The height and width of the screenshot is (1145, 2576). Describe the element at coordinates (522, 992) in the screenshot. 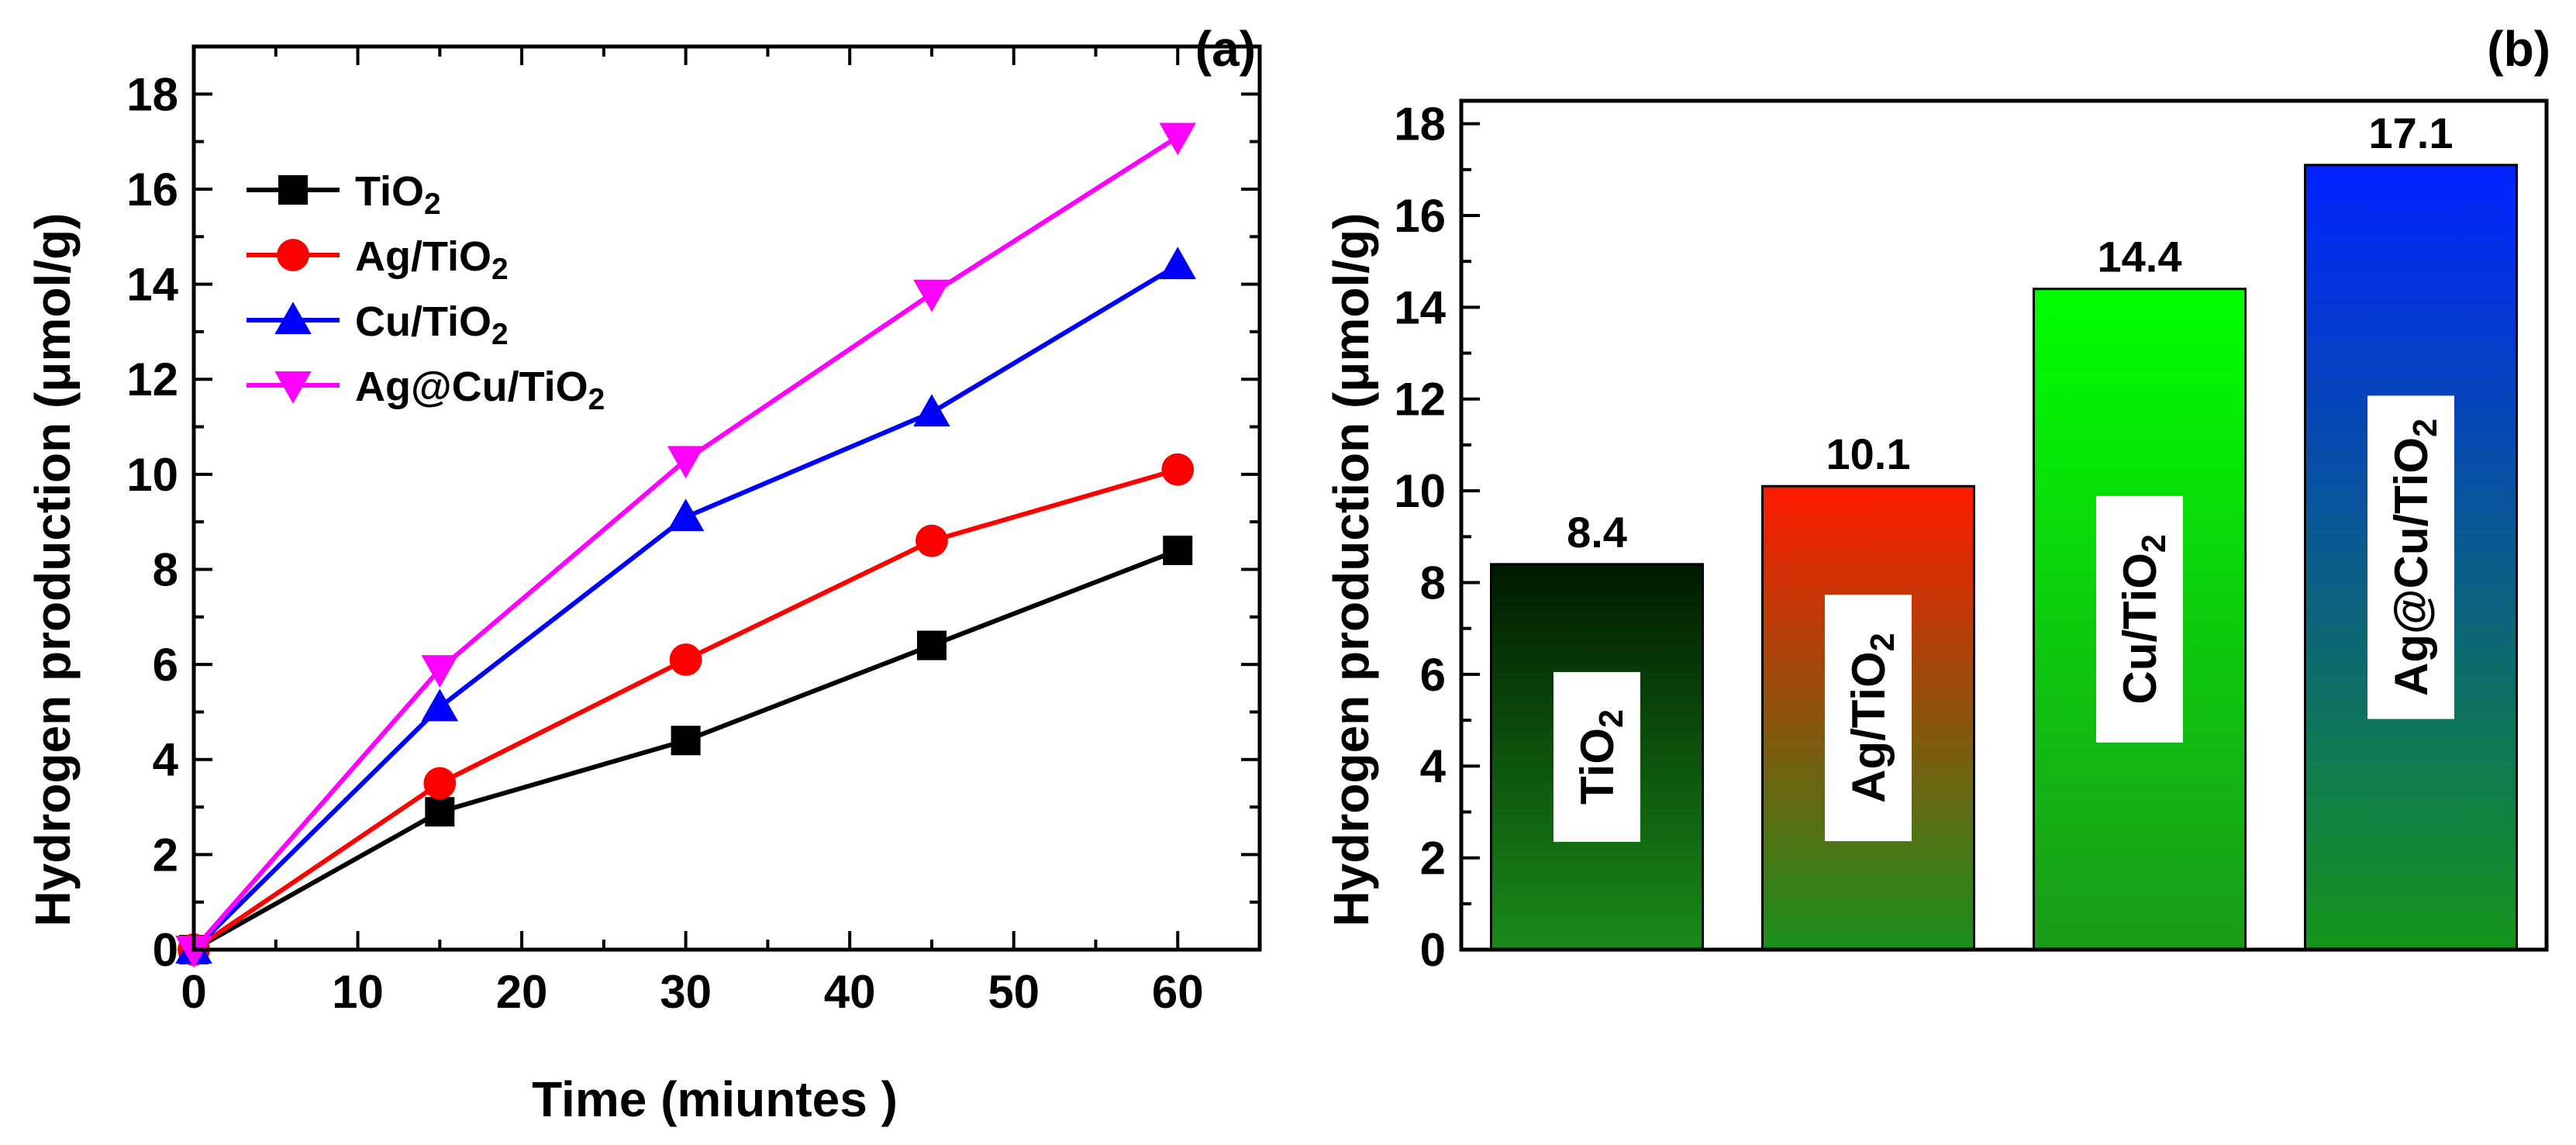

I see `x-tick-label-a: 20` at that location.